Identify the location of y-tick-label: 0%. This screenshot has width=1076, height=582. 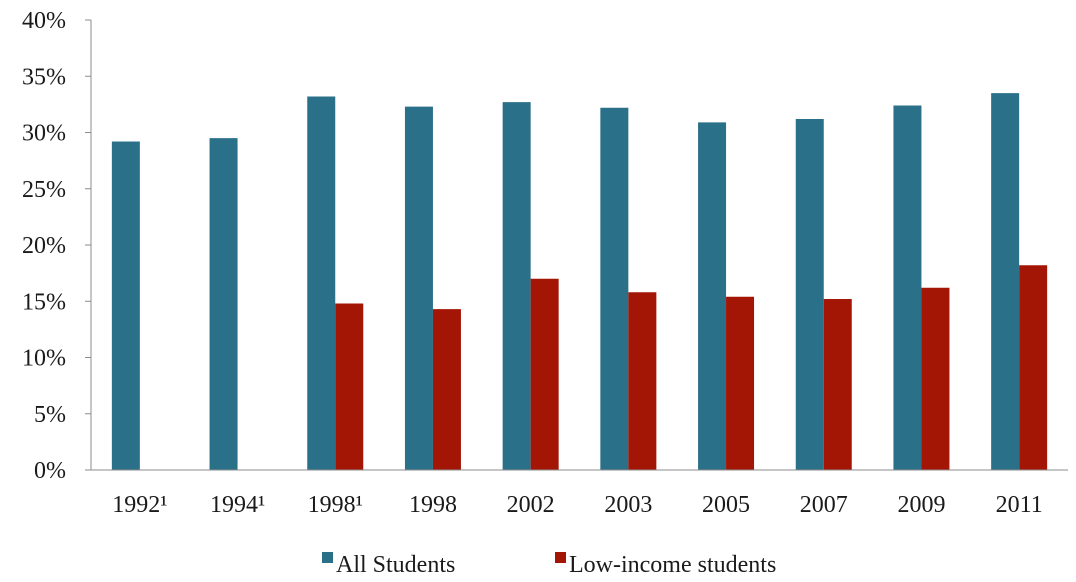
(50, 471).